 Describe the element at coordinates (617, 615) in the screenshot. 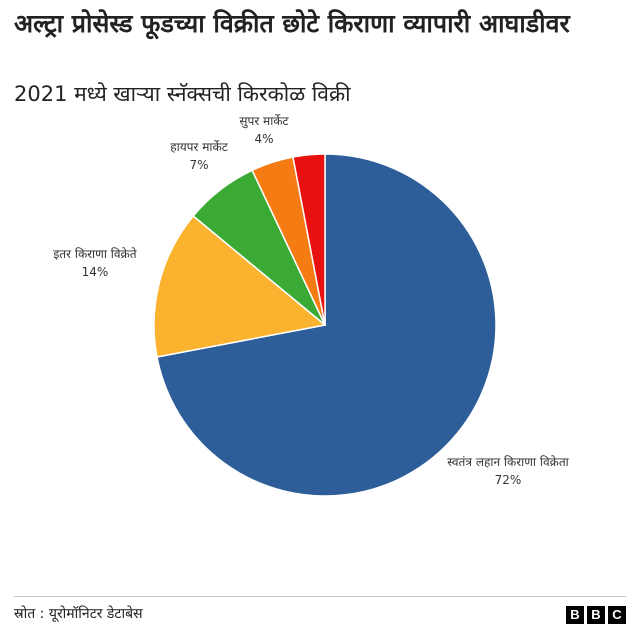

I see `bbc-logo-letter: C` at that location.